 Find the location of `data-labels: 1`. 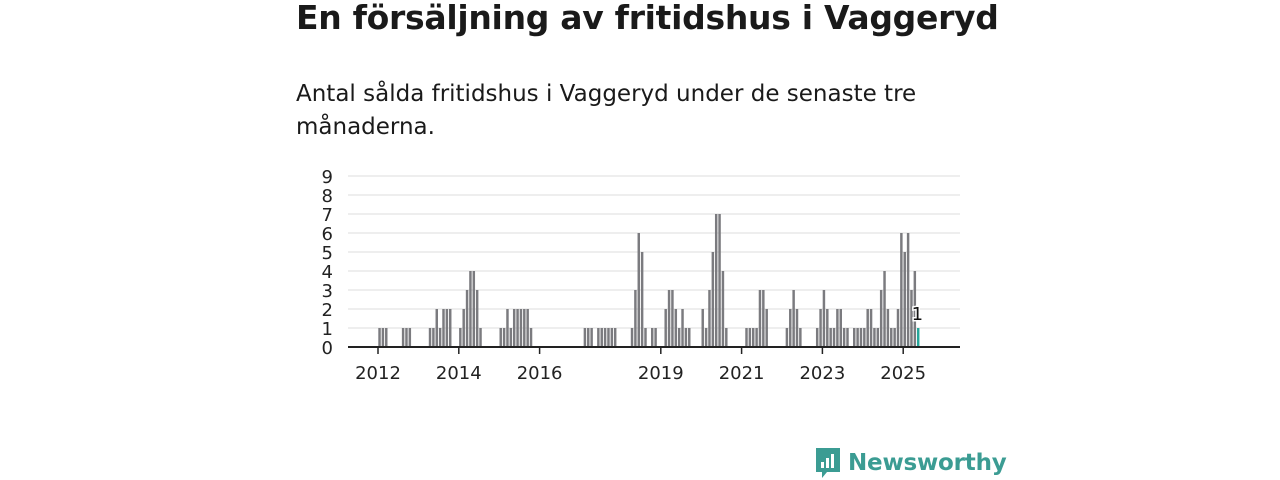

data-labels: 1 is located at coordinates (917, 315).